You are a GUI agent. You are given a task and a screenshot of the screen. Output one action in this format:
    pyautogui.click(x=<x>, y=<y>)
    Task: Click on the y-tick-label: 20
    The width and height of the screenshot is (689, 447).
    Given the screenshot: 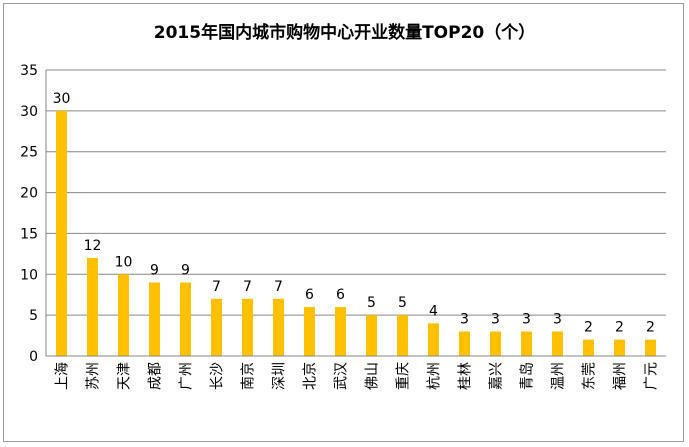 What is the action you would take?
    pyautogui.click(x=29, y=194)
    